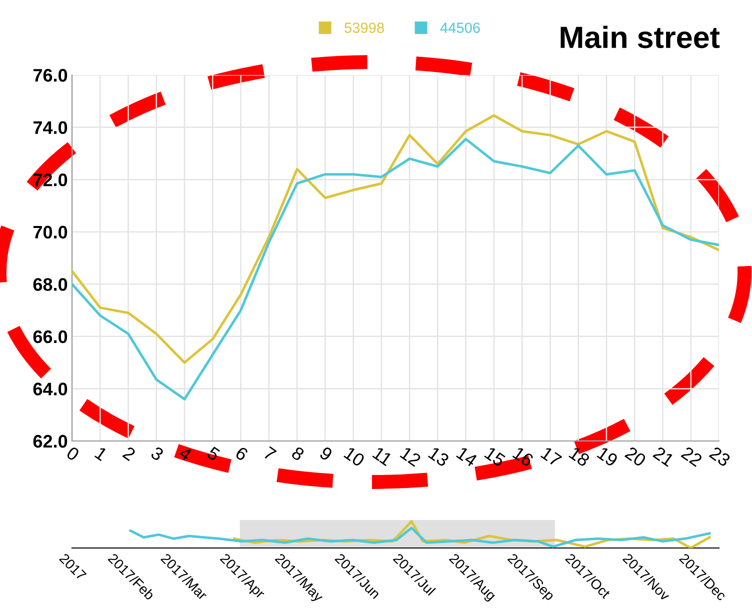  Describe the element at coordinates (495, 457) in the screenshot. I see `x-tick-label: 15` at that location.